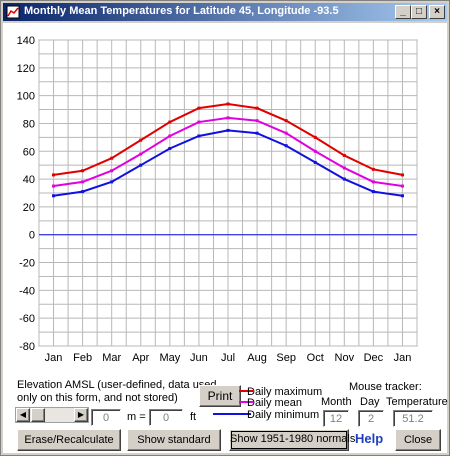 The width and height of the screenshot is (450, 456). Describe the element at coordinates (117, 385) in the screenshot. I see `elevation-label-line1: Elevation AMSL (user-defined, data used` at that location.